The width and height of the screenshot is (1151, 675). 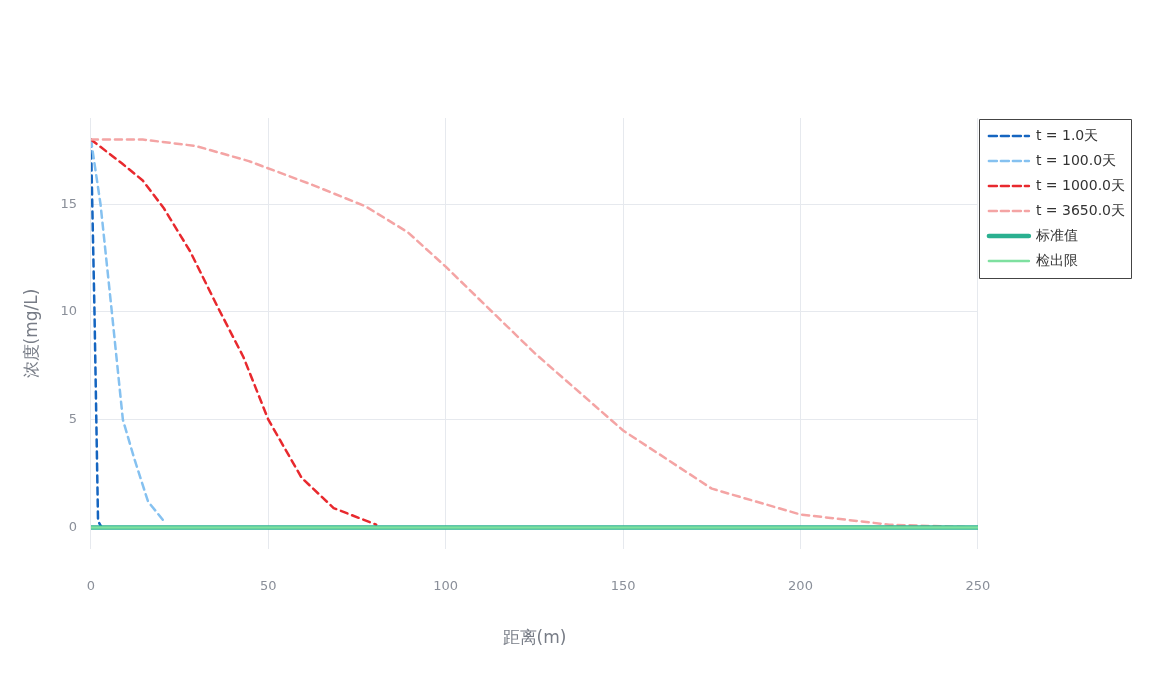 What do you see at coordinates (91, 586) in the screenshot?
I see `x-tick-label: 0` at bounding box center [91, 586].